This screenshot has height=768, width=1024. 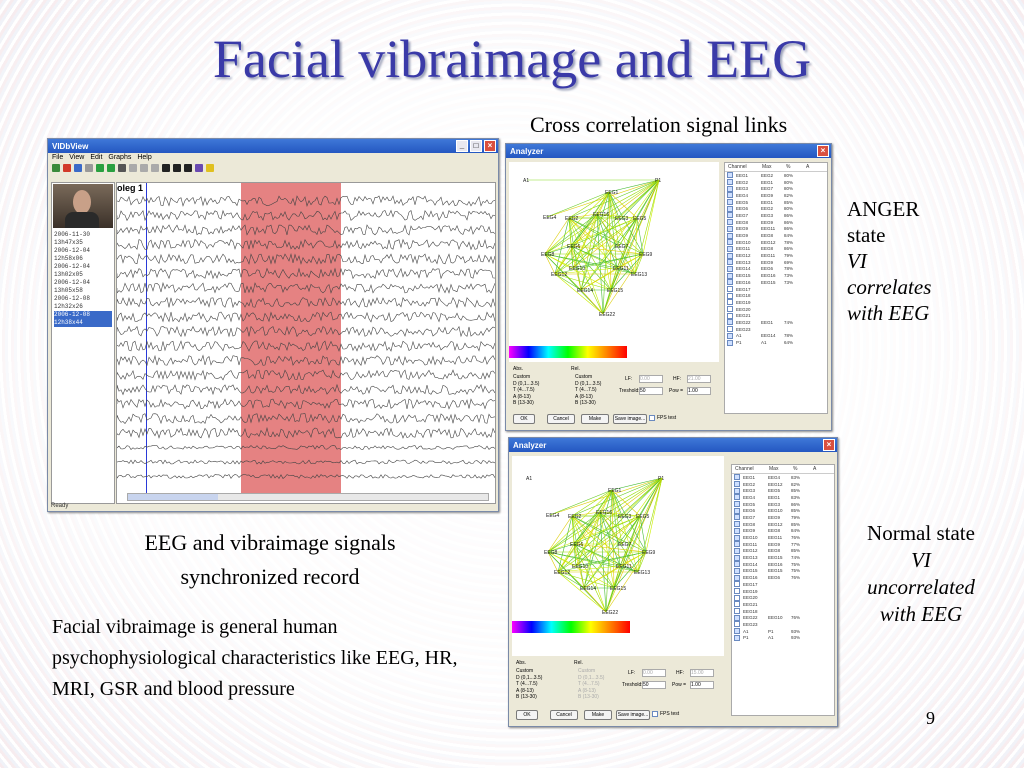 What do you see at coordinates (776, 208) in the screenshot?
I see `table-row: EEG6 EEG2 80%` at bounding box center [776, 208].